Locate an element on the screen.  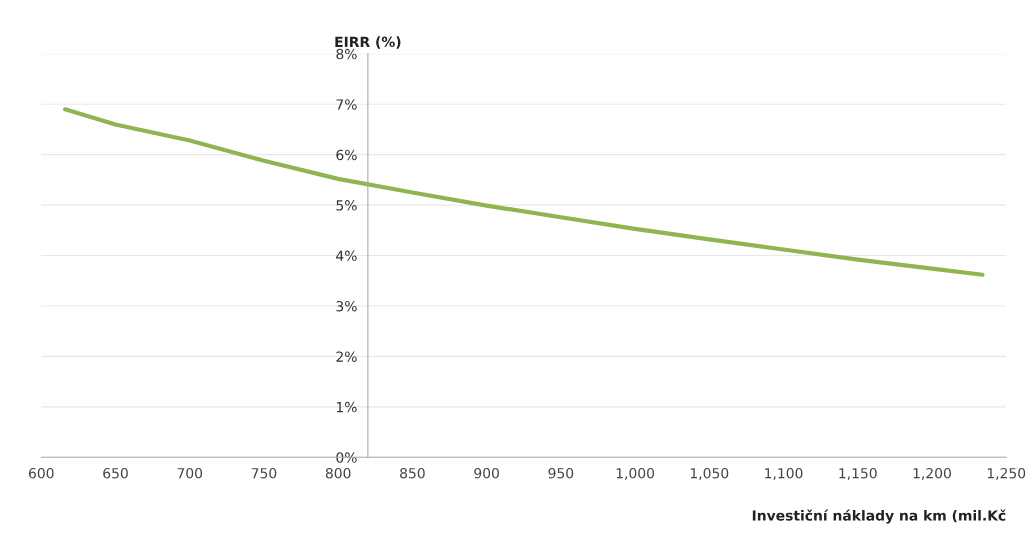
y-axis-title: EIRR (%) is located at coordinates (368, 42).